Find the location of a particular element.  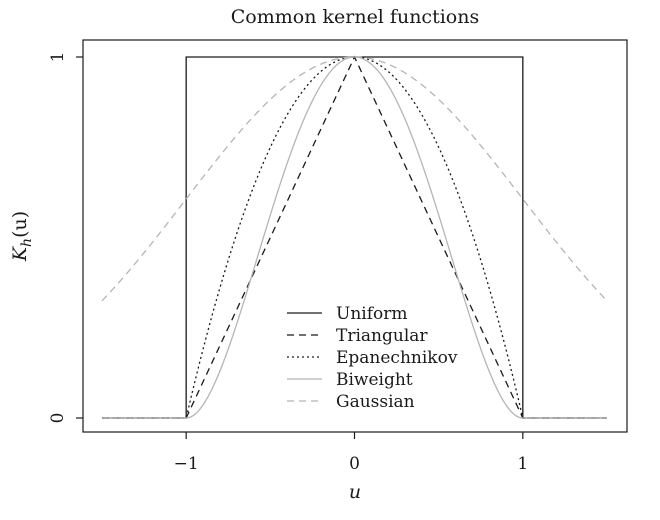

legend-label-gaussian: Gaussian is located at coordinates (375, 402).